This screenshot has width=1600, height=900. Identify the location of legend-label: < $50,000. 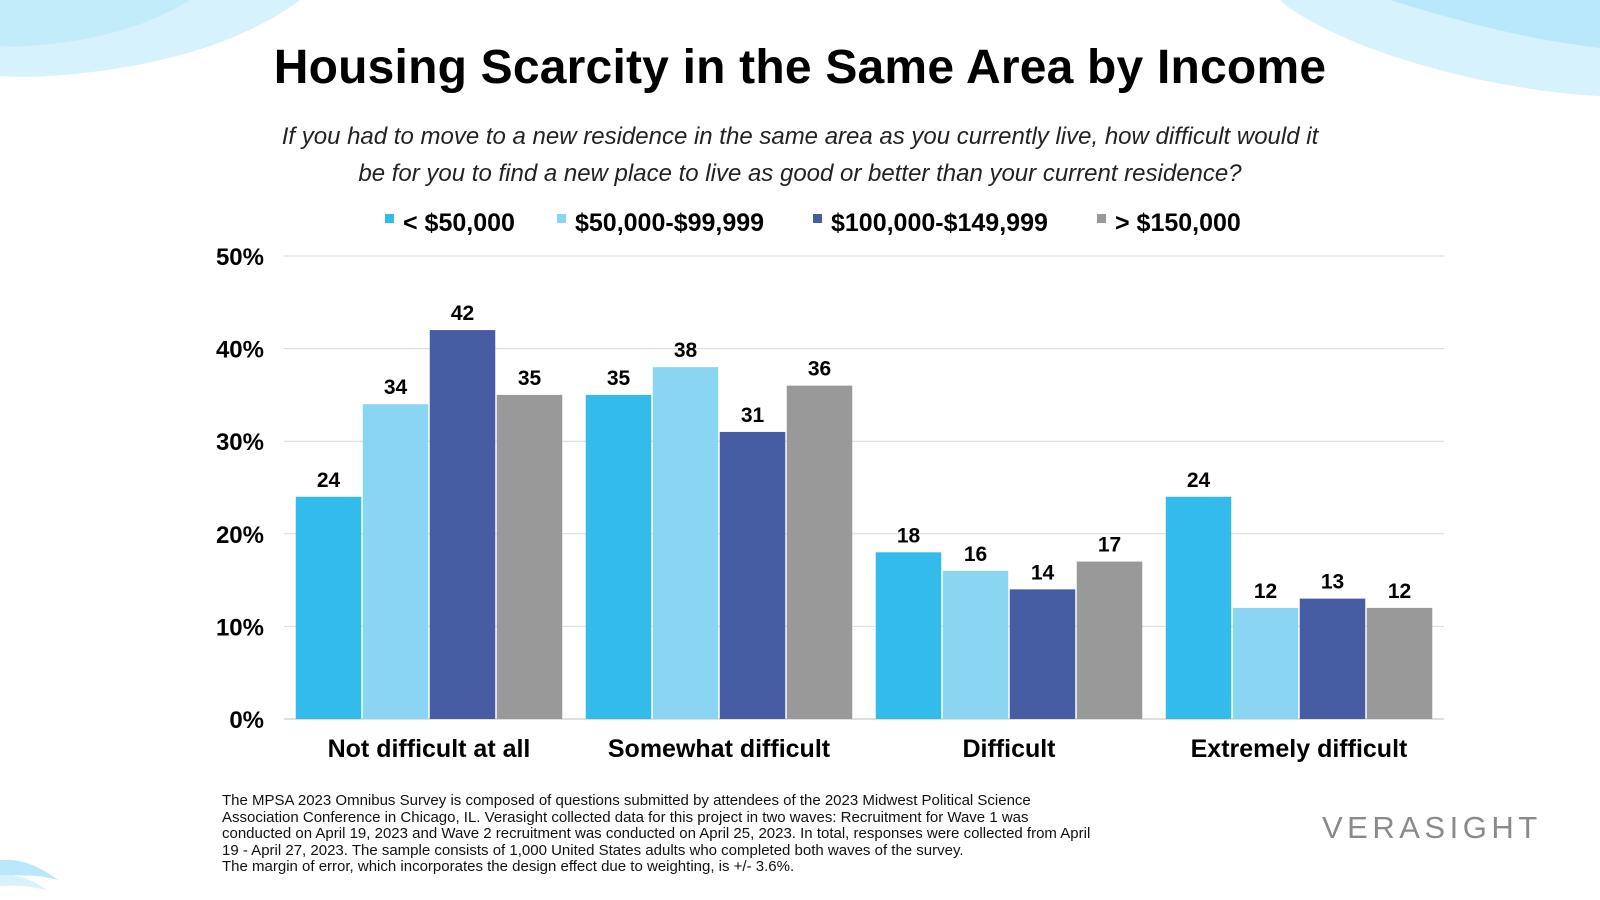
(459, 223).